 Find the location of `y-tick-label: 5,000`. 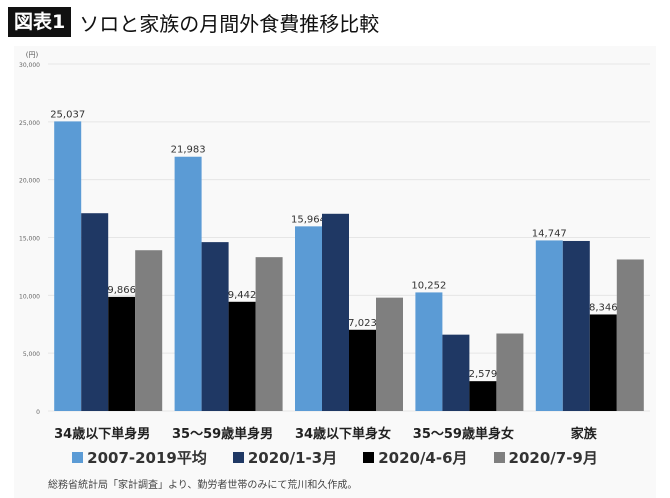

y-tick-label: 5,000 is located at coordinates (31, 354).